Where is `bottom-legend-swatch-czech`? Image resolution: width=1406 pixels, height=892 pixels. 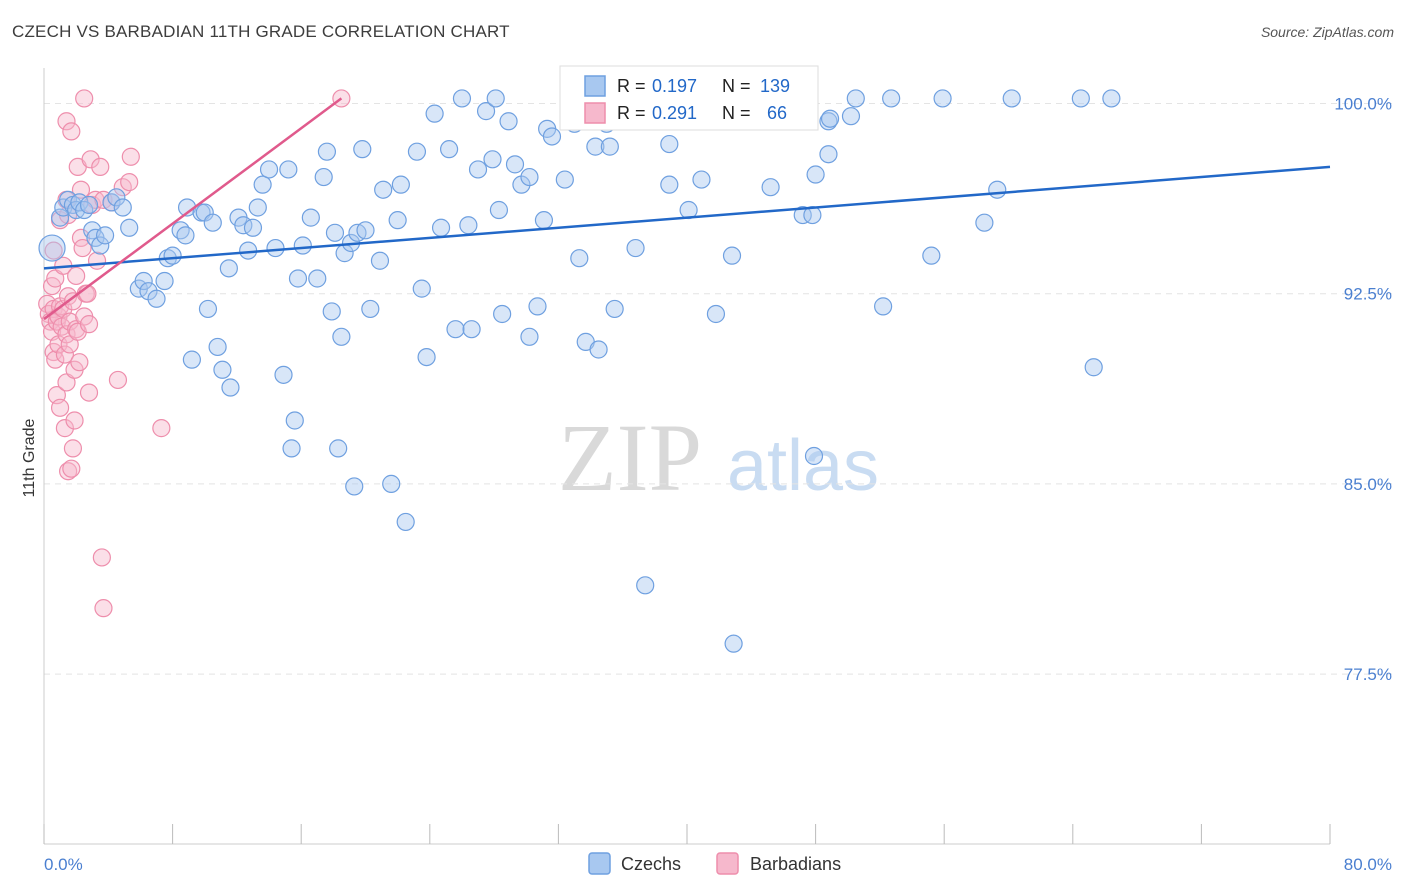 bottom-legend-swatch-czech is located at coordinates (599, 863).